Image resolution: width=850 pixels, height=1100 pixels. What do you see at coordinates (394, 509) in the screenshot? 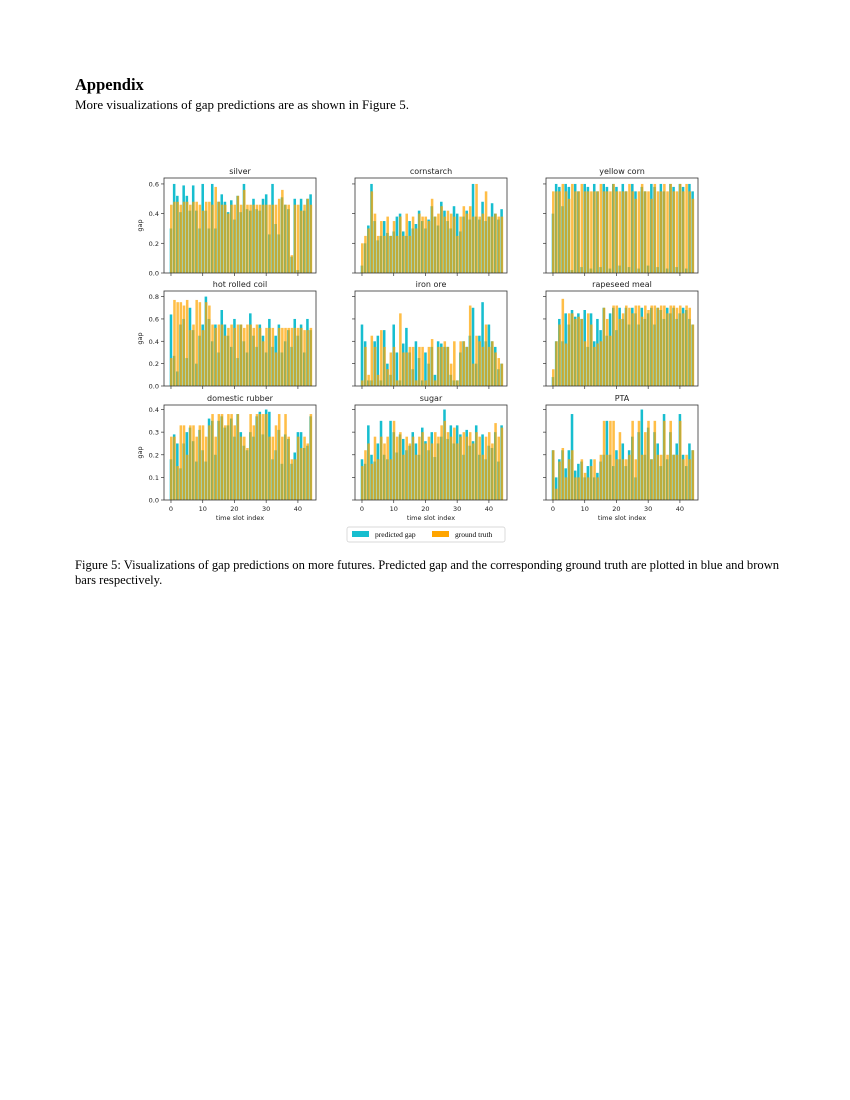
I see `x-tick-label: 10` at bounding box center [394, 509].